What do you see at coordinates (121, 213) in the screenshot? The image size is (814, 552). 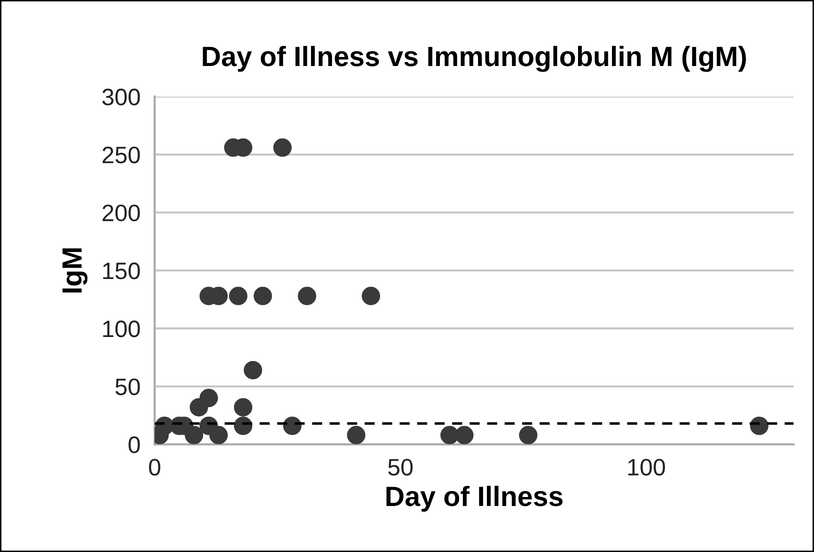 I see `y-tick-label: 200` at bounding box center [121, 213].